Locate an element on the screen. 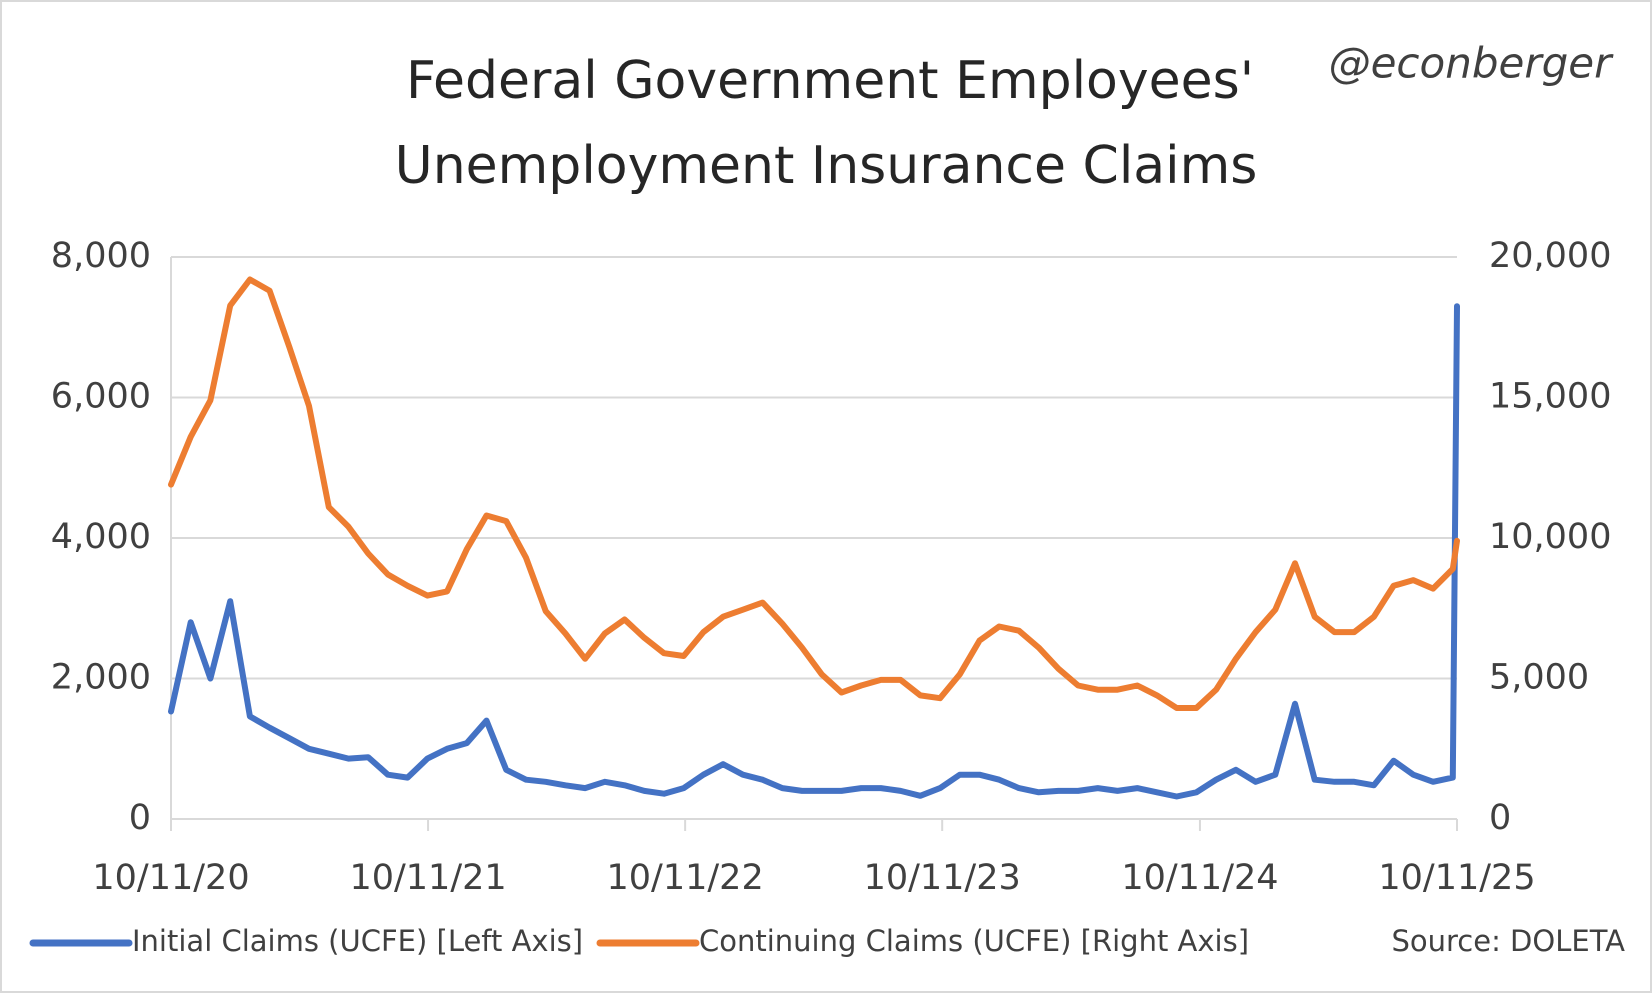  chart-title: Federal Government Employees' is located at coordinates (830, 81).